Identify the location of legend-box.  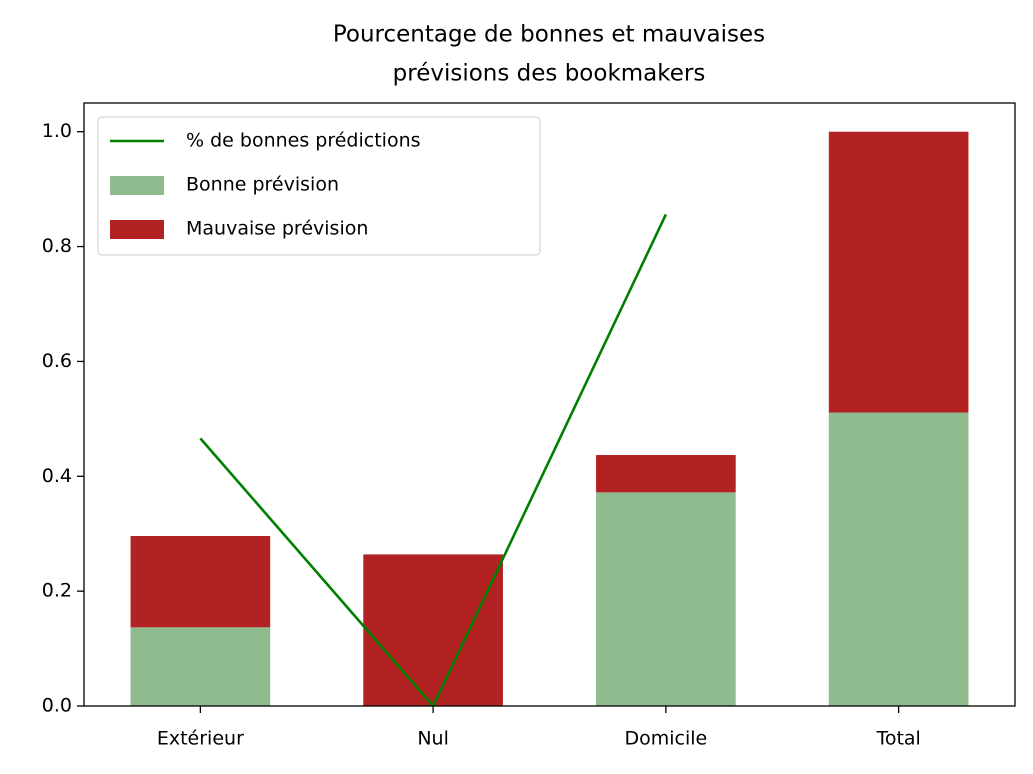
(319, 186).